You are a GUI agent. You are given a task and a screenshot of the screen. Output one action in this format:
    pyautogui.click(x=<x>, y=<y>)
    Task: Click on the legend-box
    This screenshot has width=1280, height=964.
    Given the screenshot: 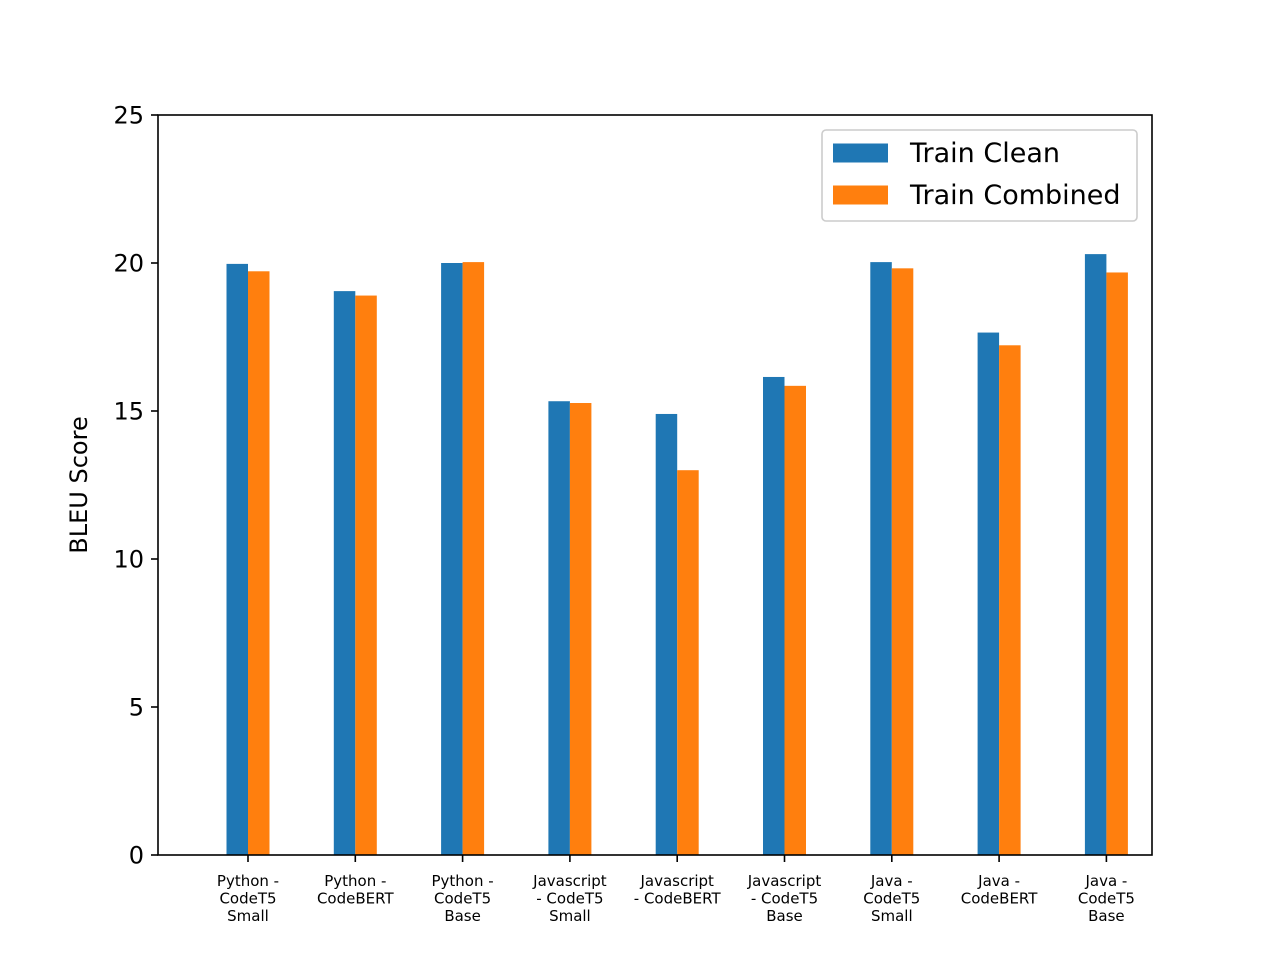 What is the action you would take?
    pyautogui.click(x=979, y=175)
    